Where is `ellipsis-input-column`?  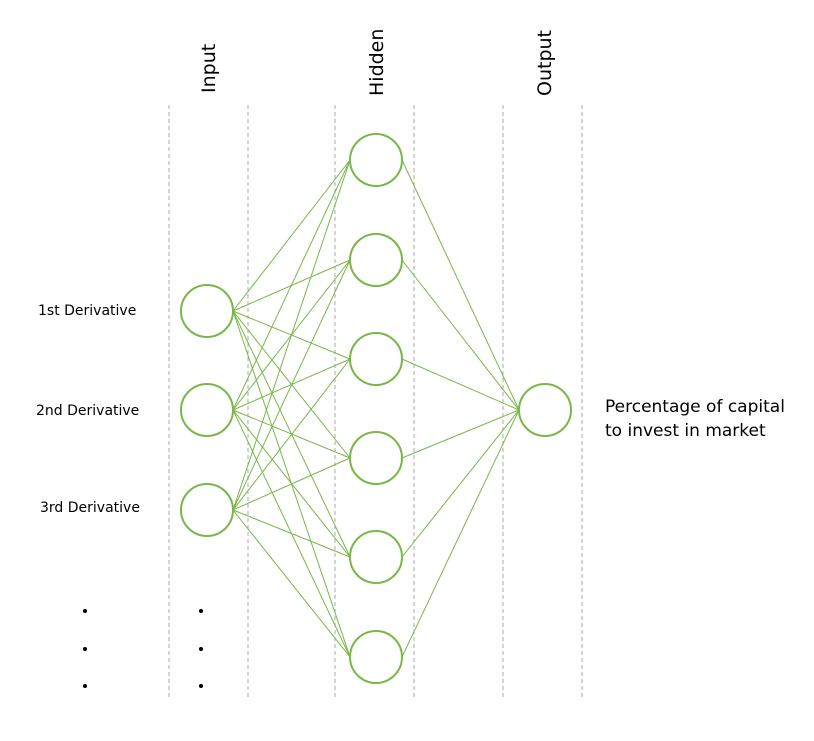
ellipsis-input-column is located at coordinates (201, 648).